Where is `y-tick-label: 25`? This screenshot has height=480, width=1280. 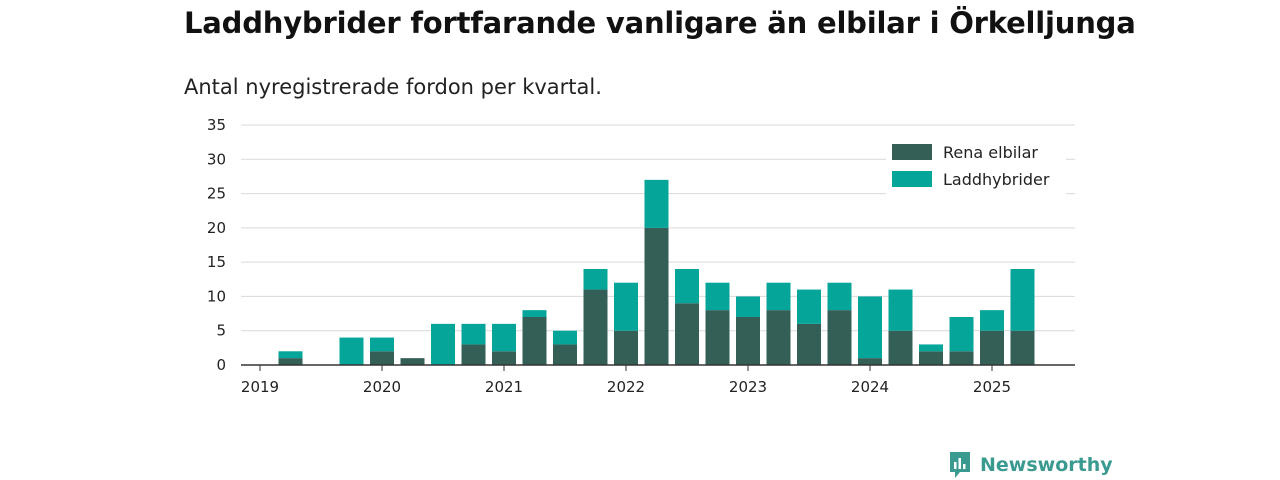 y-tick-label: 25 is located at coordinates (216, 194).